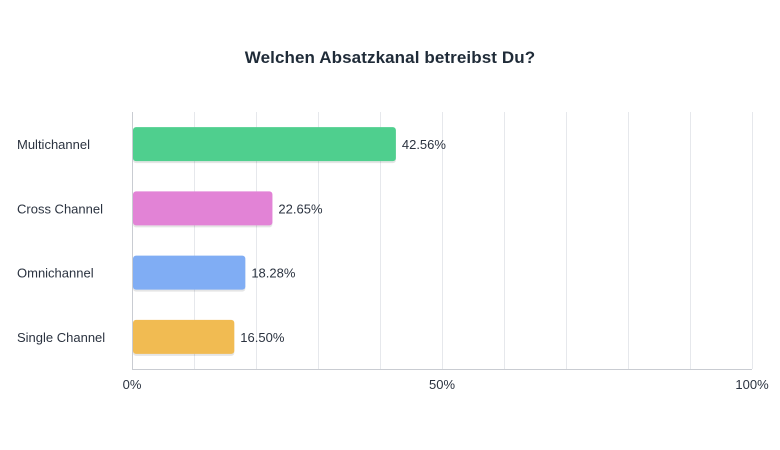 This screenshot has height=450, width=780. Describe the element at coordinates (442, 384) in the screenshot. I see `x-tick-label: 50%` at that location.